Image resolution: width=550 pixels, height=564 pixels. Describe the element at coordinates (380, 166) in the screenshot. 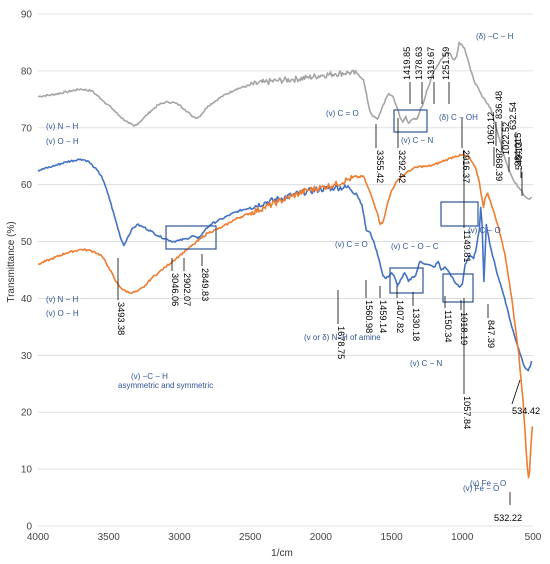

I see `peak-label-1: 3355.42` at that location.